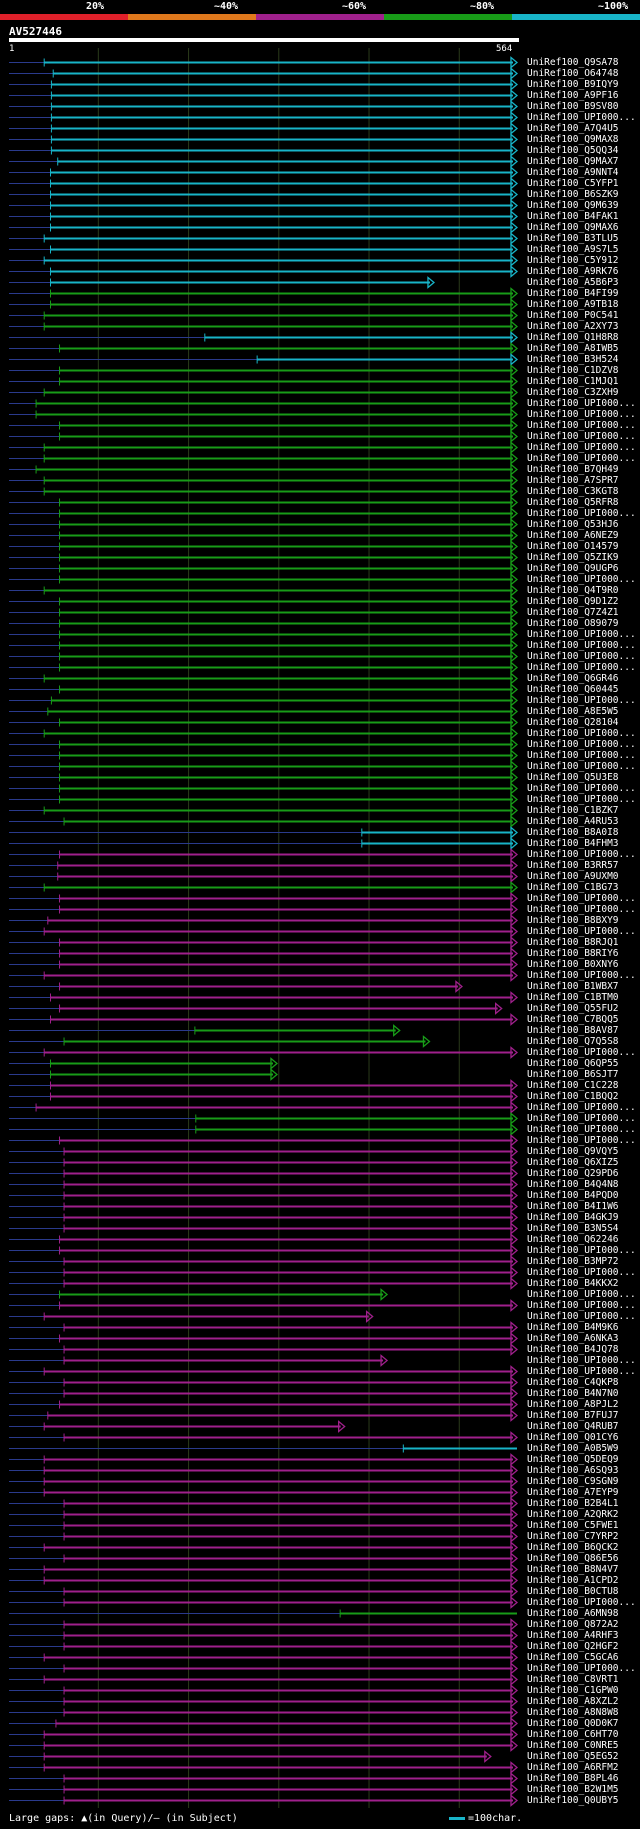 This screenshot has width=640, height=1829. Describe the element at coordinates (573, 678) in the screenshot. I see `hit-label: UniRef100_Q6GR46` at that location.